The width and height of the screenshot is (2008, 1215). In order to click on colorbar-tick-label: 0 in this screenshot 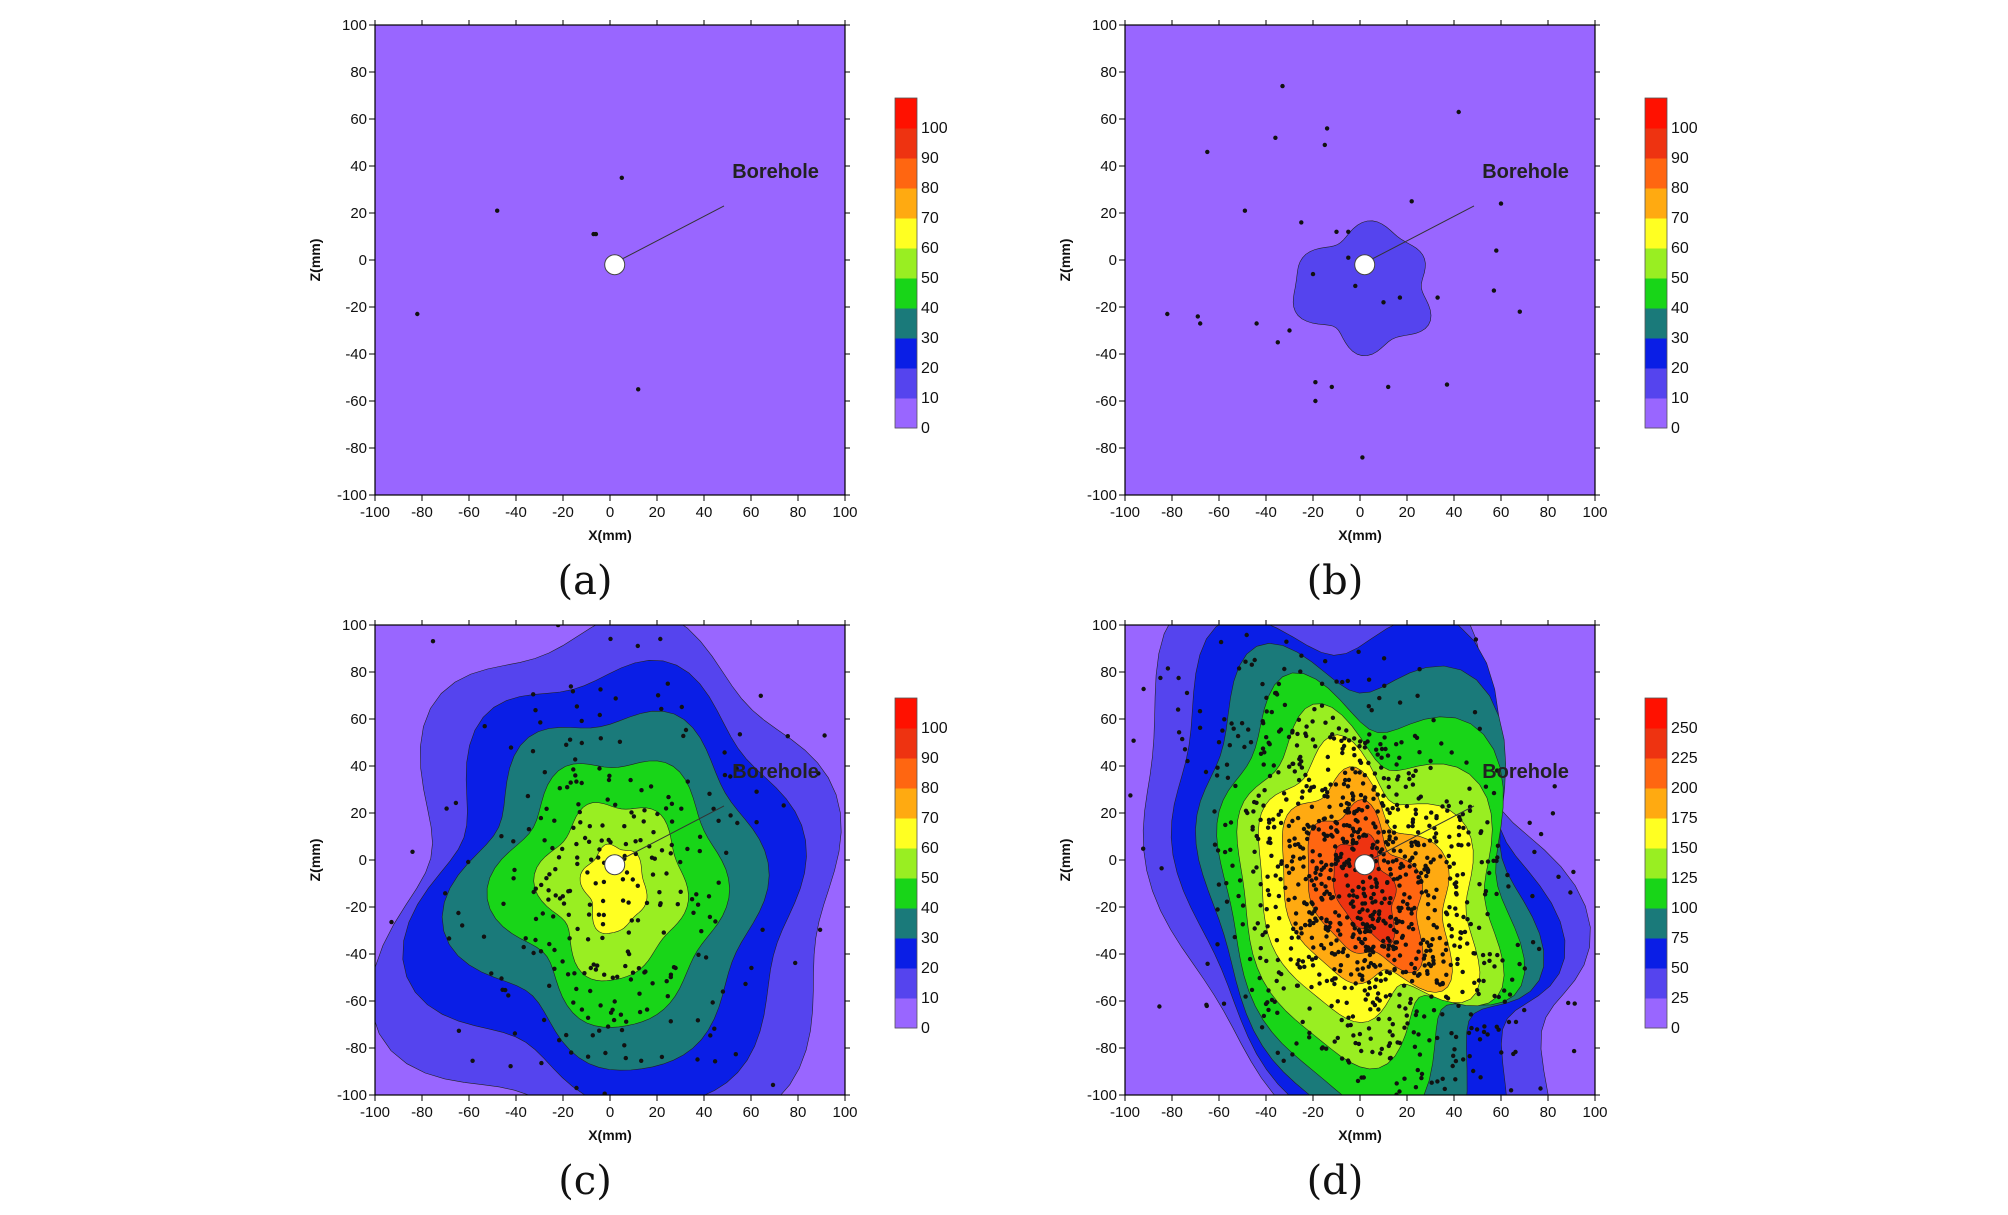, I will do `click(925, 1028)`.